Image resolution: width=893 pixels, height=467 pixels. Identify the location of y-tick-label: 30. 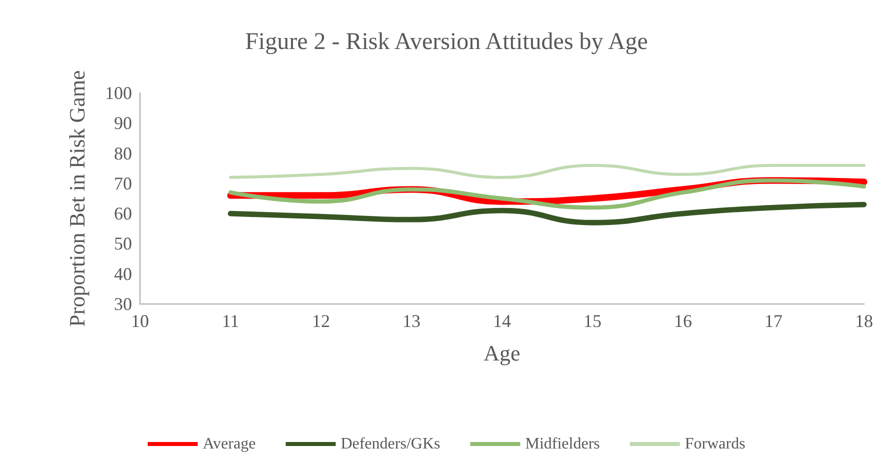
(123, 304).